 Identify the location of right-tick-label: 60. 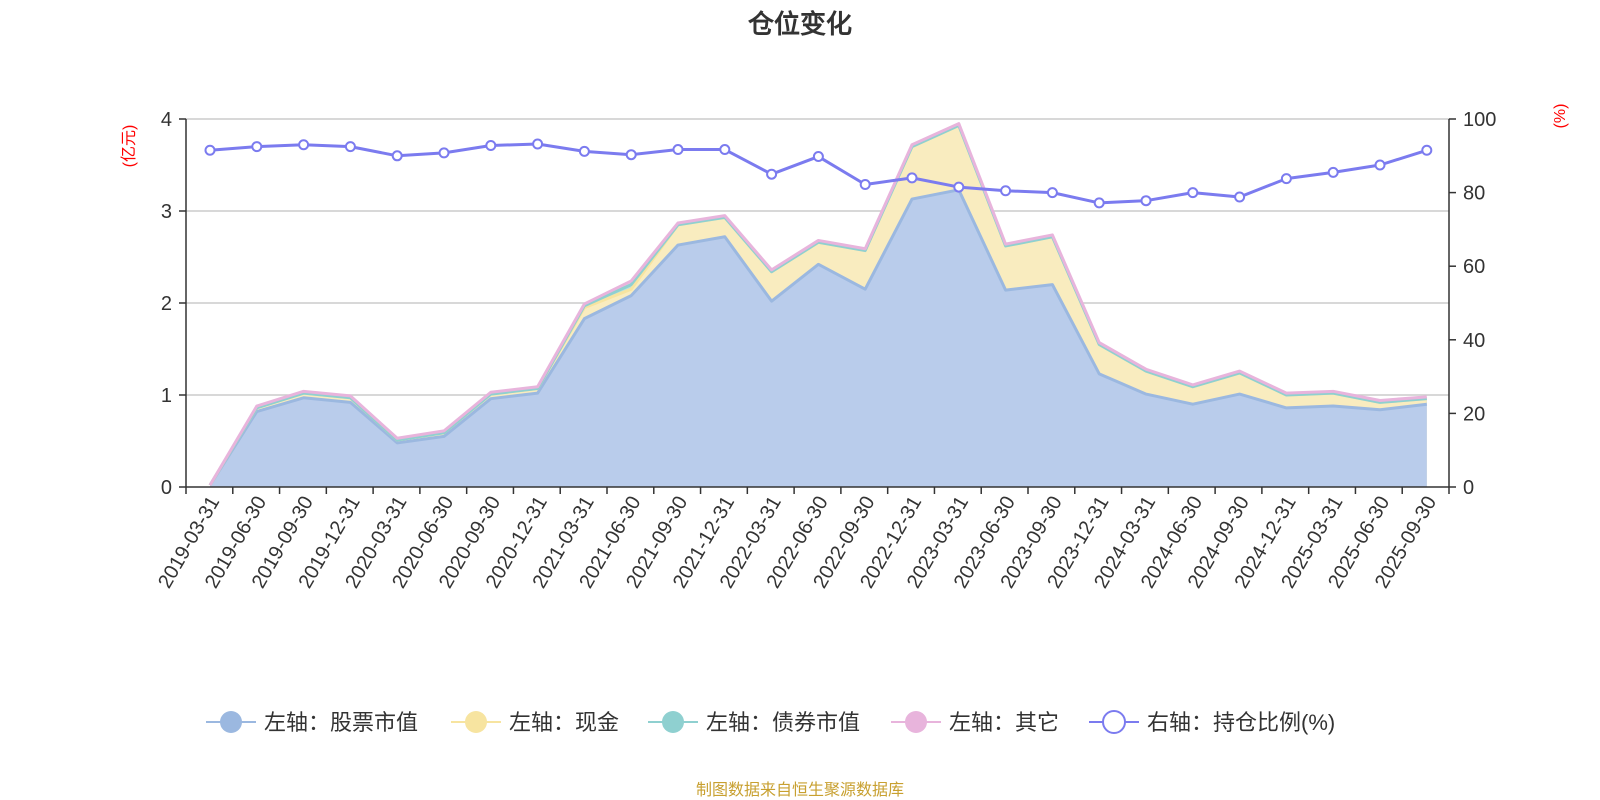
(1474, 267).